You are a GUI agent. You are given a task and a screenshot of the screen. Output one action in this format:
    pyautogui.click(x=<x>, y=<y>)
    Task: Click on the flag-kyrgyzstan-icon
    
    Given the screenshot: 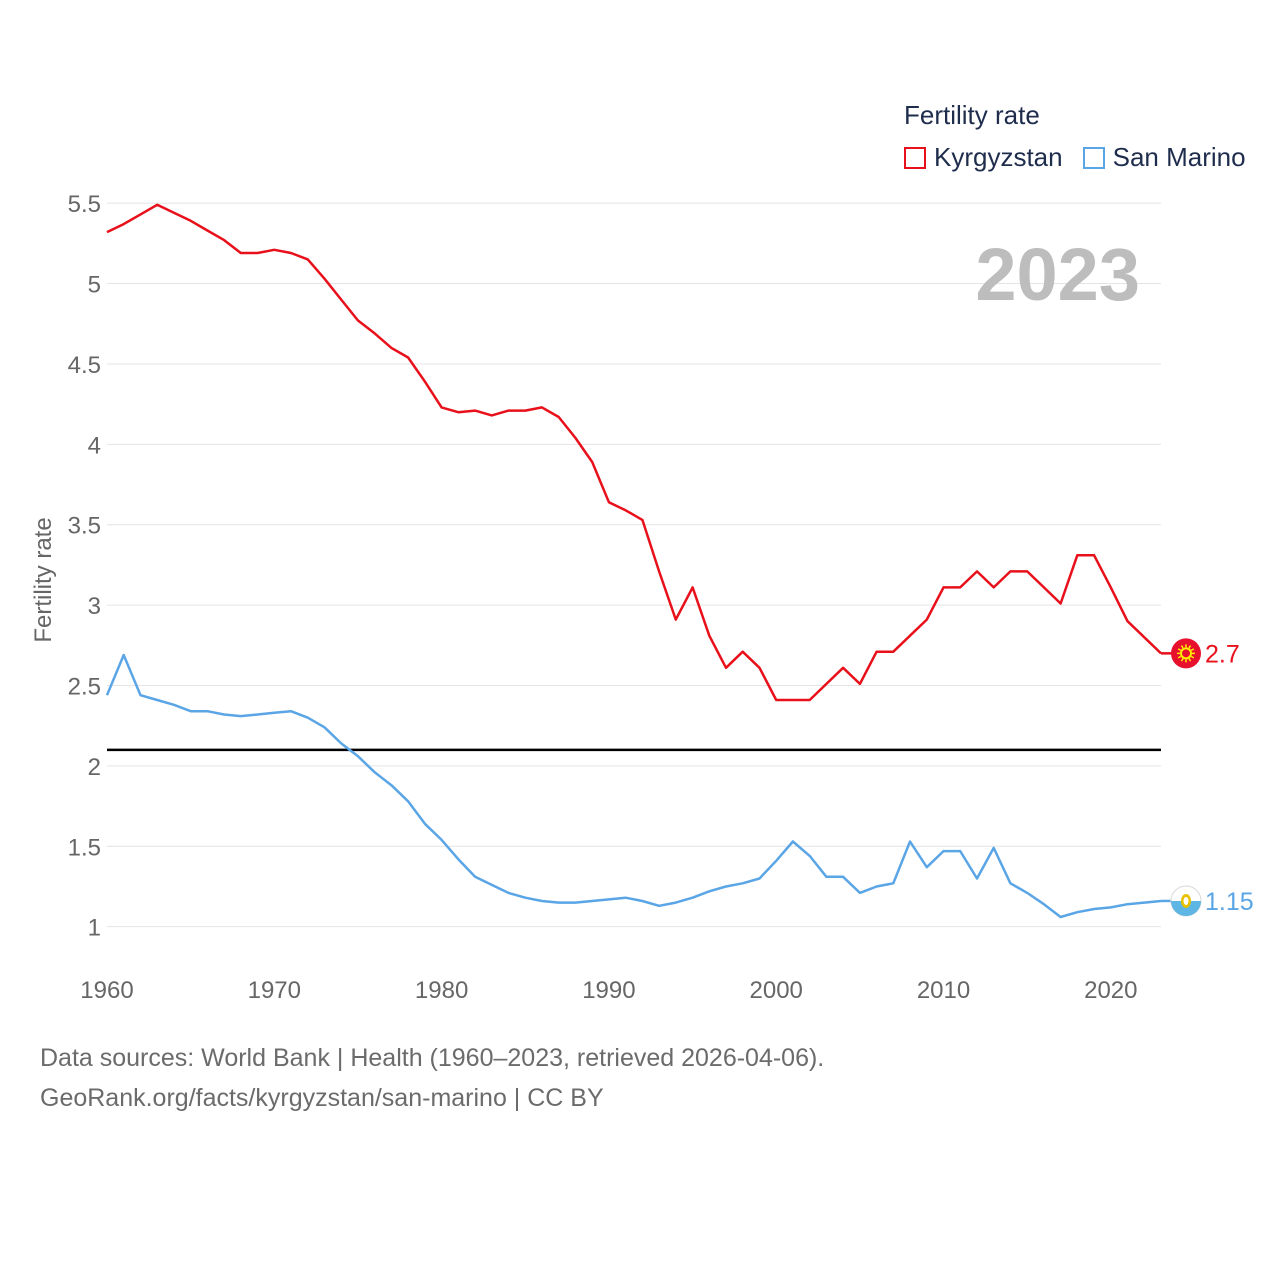 What is the action you would take?
    pyautogui.click(x=1186, y=653)
    